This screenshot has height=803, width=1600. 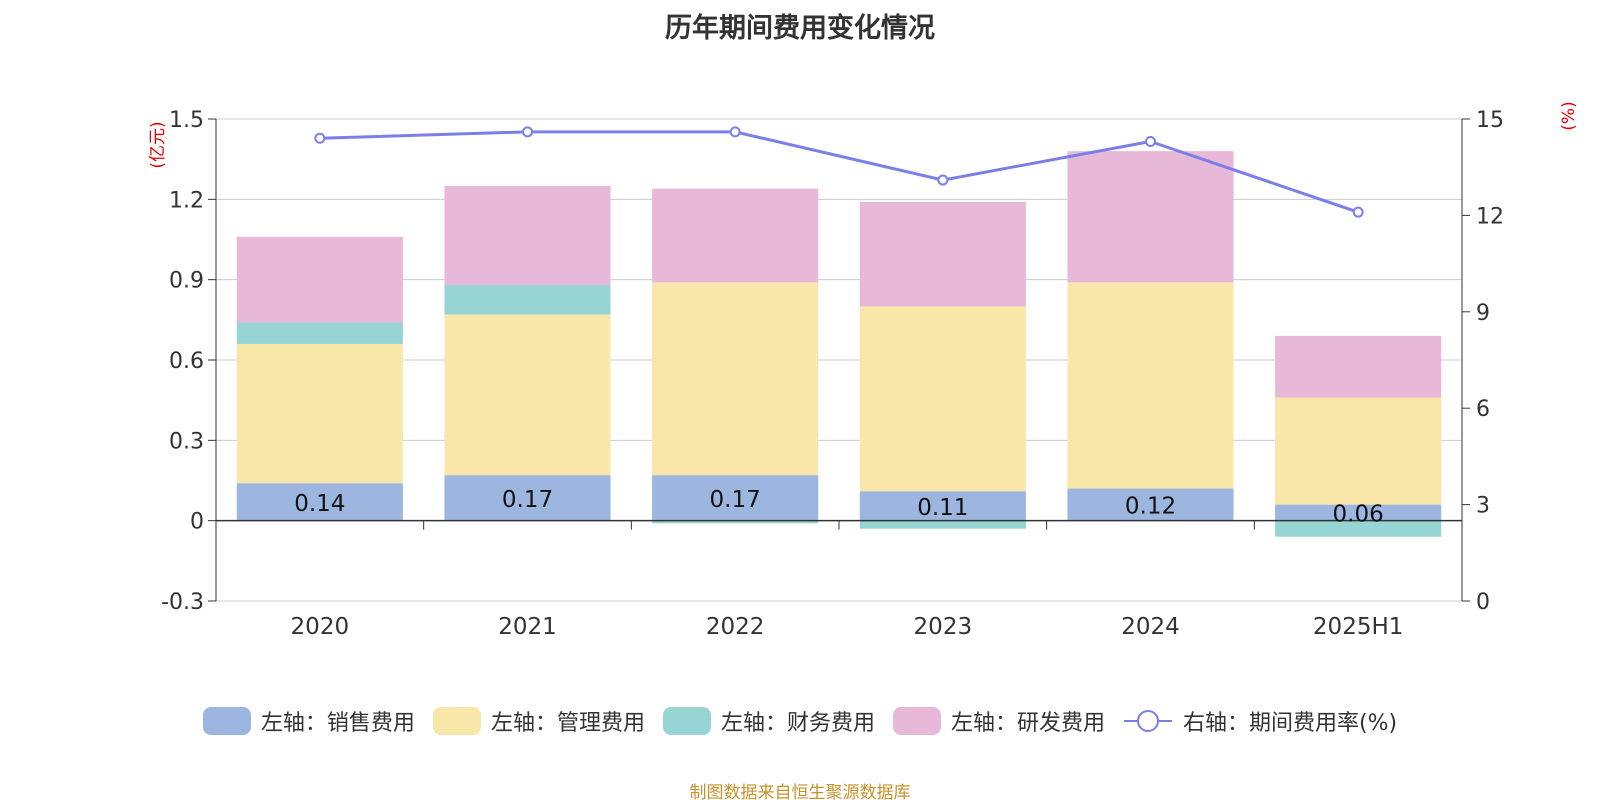 I want to click on y-right-tick-label: 15, so click(x=1490, y=120).